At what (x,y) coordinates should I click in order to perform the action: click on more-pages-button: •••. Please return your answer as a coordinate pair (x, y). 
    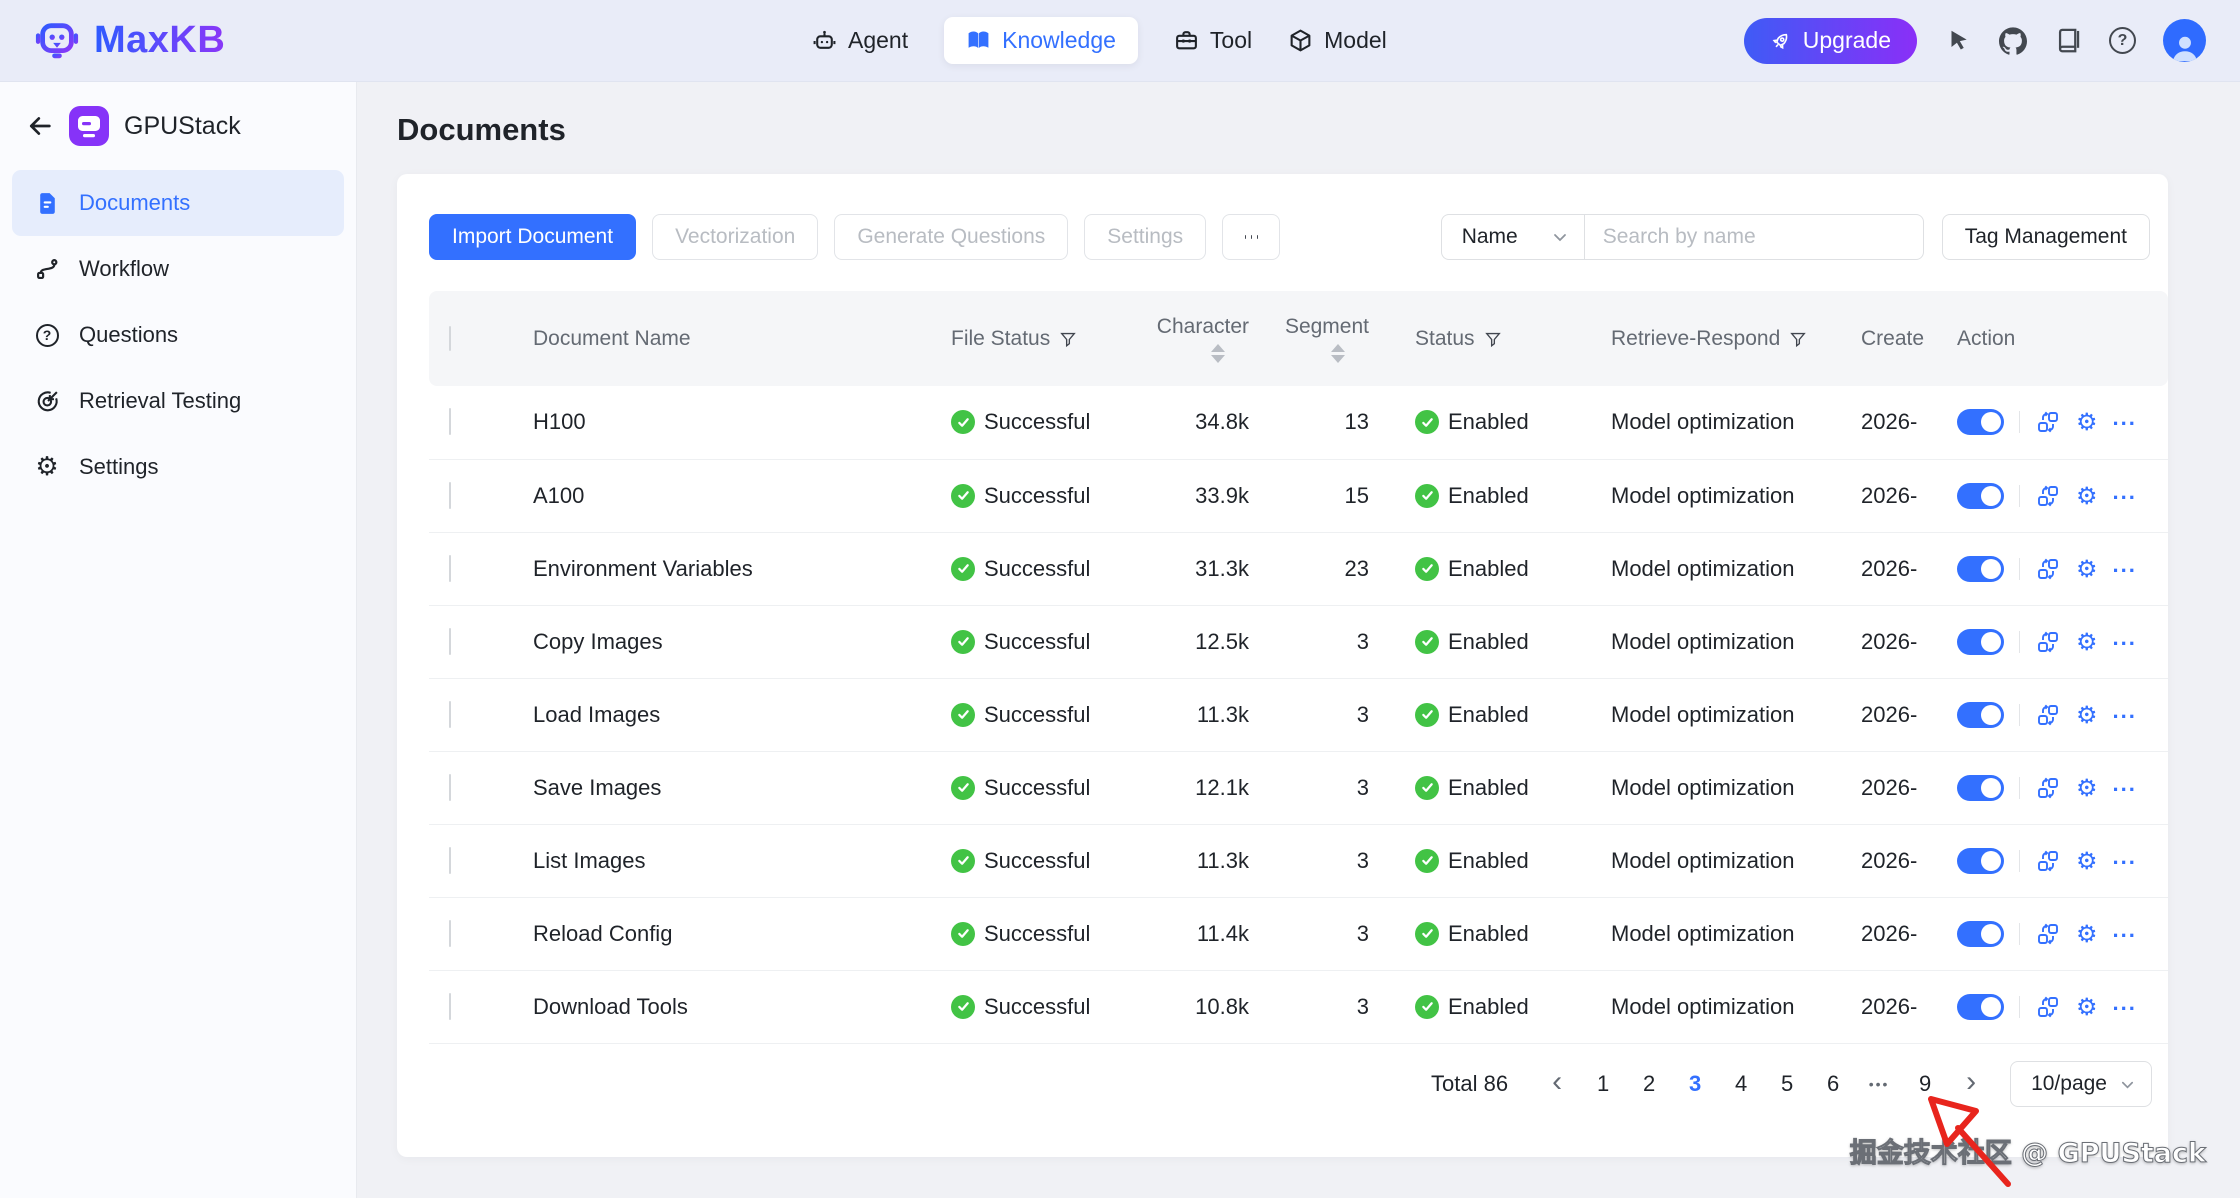
    Looking at the image, I should click on (1879, 1084).